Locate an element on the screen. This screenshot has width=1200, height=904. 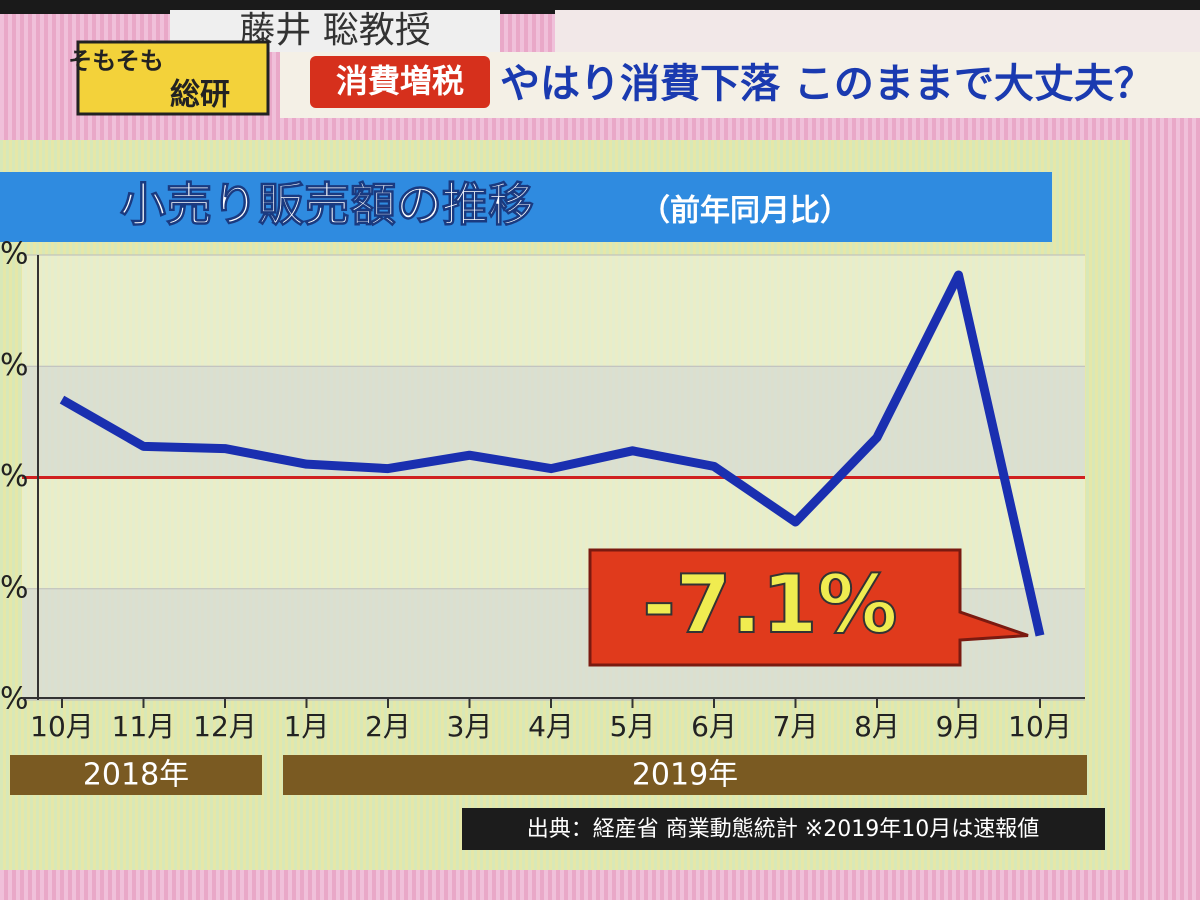
logo-top: そもそも is located at coordinates (116, 61).